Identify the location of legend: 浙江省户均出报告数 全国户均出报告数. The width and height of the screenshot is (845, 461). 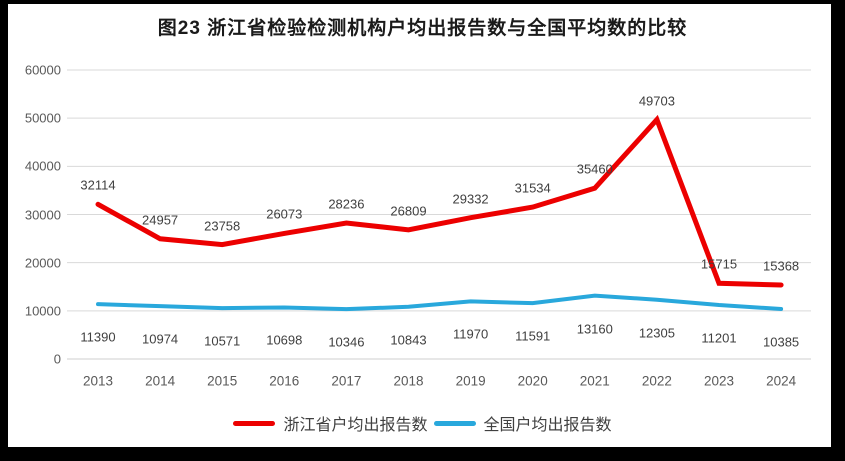
(422, 423).